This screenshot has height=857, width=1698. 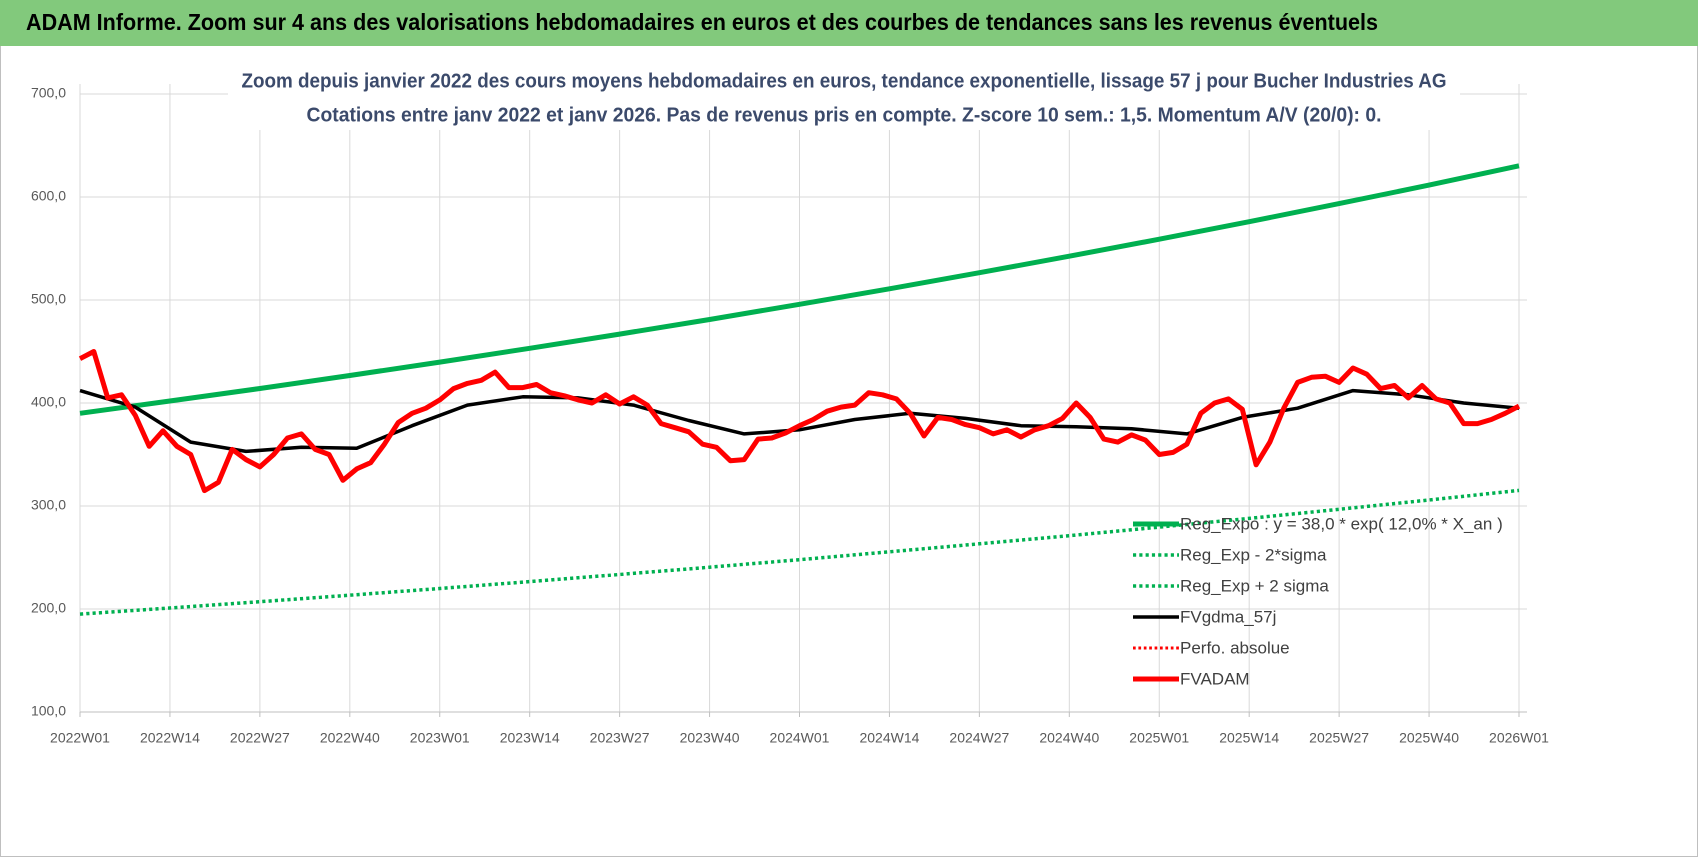 I want to click on y-tick-label: 300,0, so click(x=48, y=505).